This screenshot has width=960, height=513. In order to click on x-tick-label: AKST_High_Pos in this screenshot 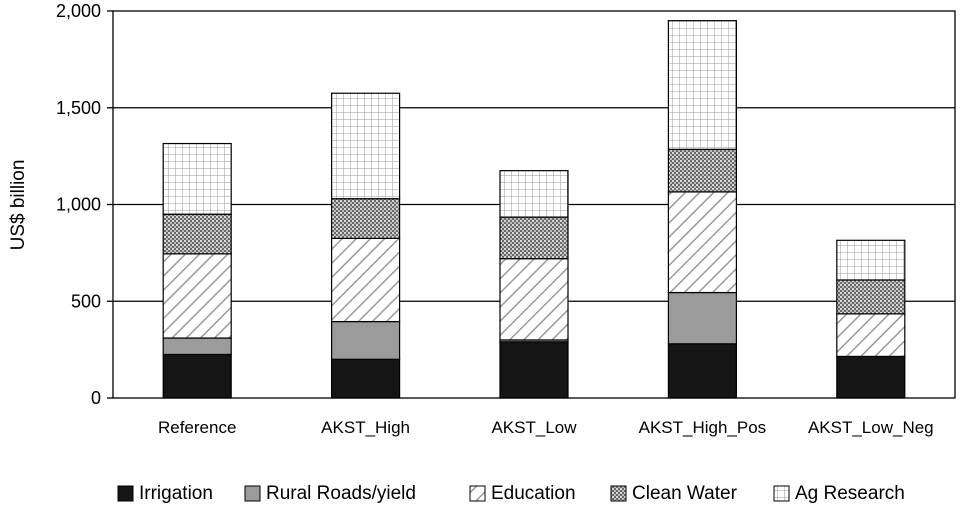, I will do `click(703, 427)`.